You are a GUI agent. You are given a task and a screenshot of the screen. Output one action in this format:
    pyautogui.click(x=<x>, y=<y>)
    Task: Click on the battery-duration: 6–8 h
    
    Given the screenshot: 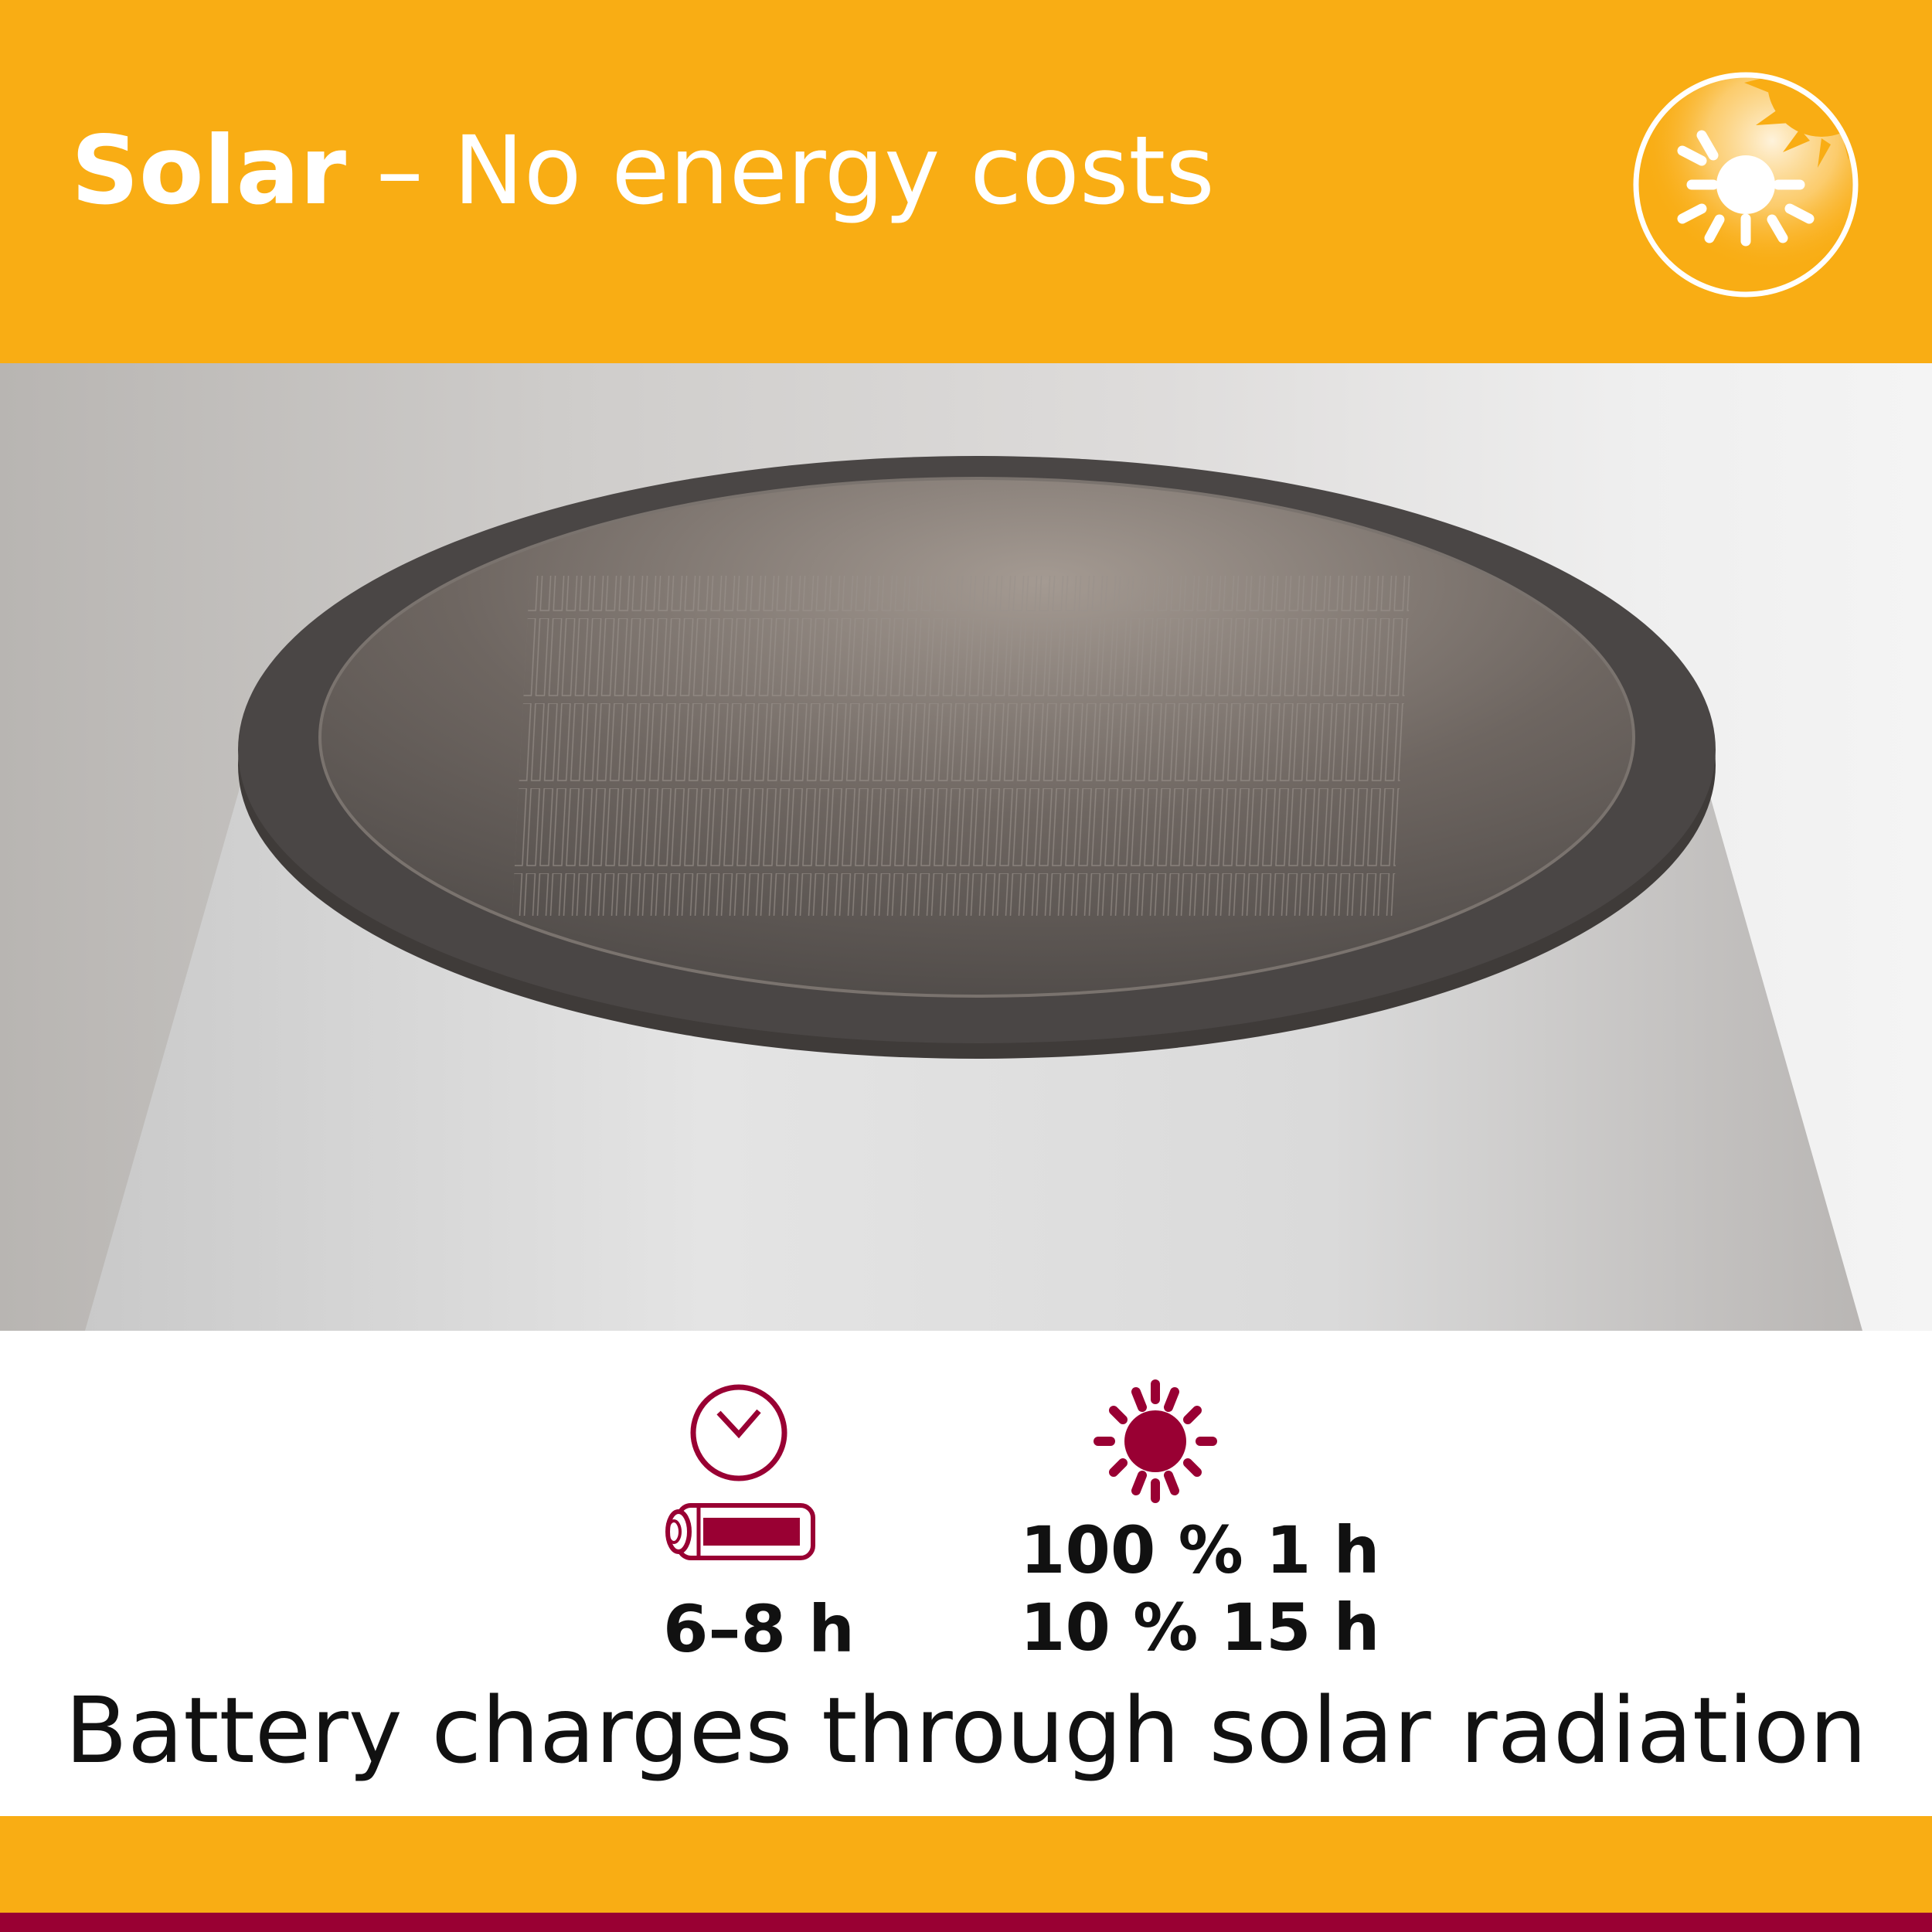 What is the action you would take?
    pyautogui.click(x=759, y=1629)
    